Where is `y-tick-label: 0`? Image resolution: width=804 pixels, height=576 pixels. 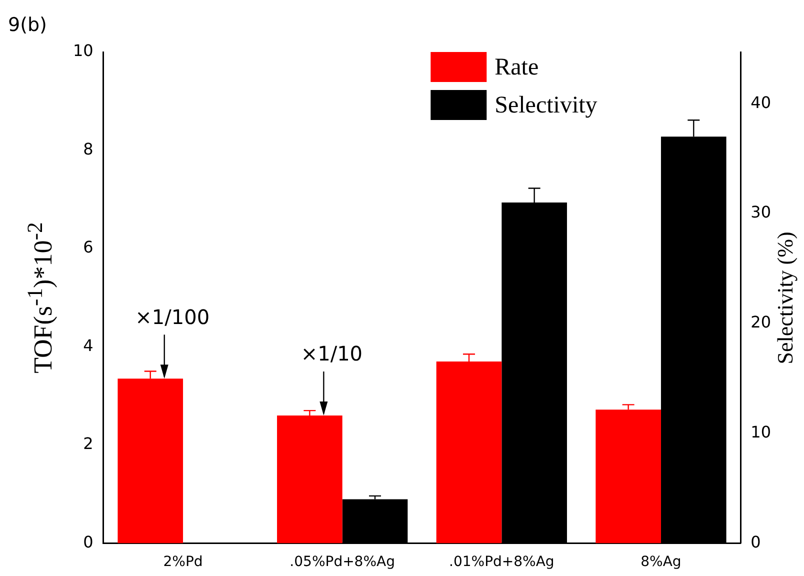 y-tick-label: 0 is located at coordinates (88, 542).